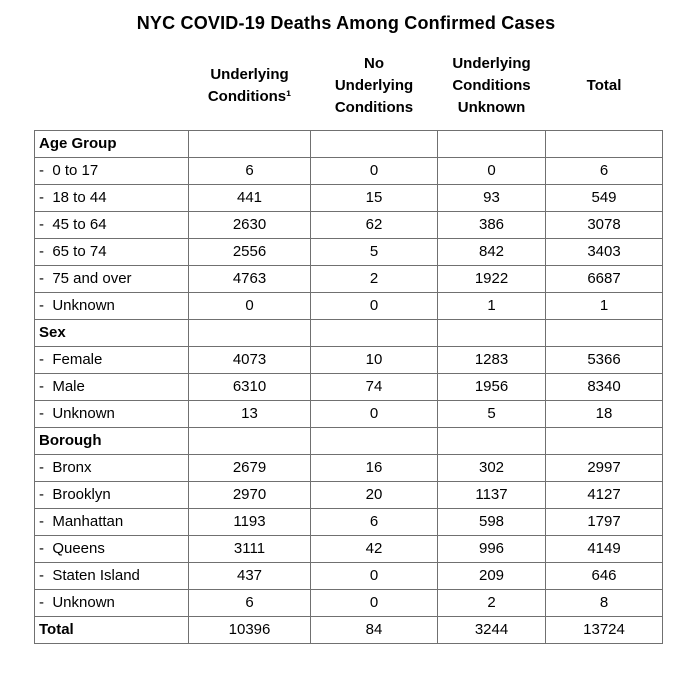  Describe the element at coordinates (111, 494) in the screenshot. I see `row-label: - Brooklyn` at that location.